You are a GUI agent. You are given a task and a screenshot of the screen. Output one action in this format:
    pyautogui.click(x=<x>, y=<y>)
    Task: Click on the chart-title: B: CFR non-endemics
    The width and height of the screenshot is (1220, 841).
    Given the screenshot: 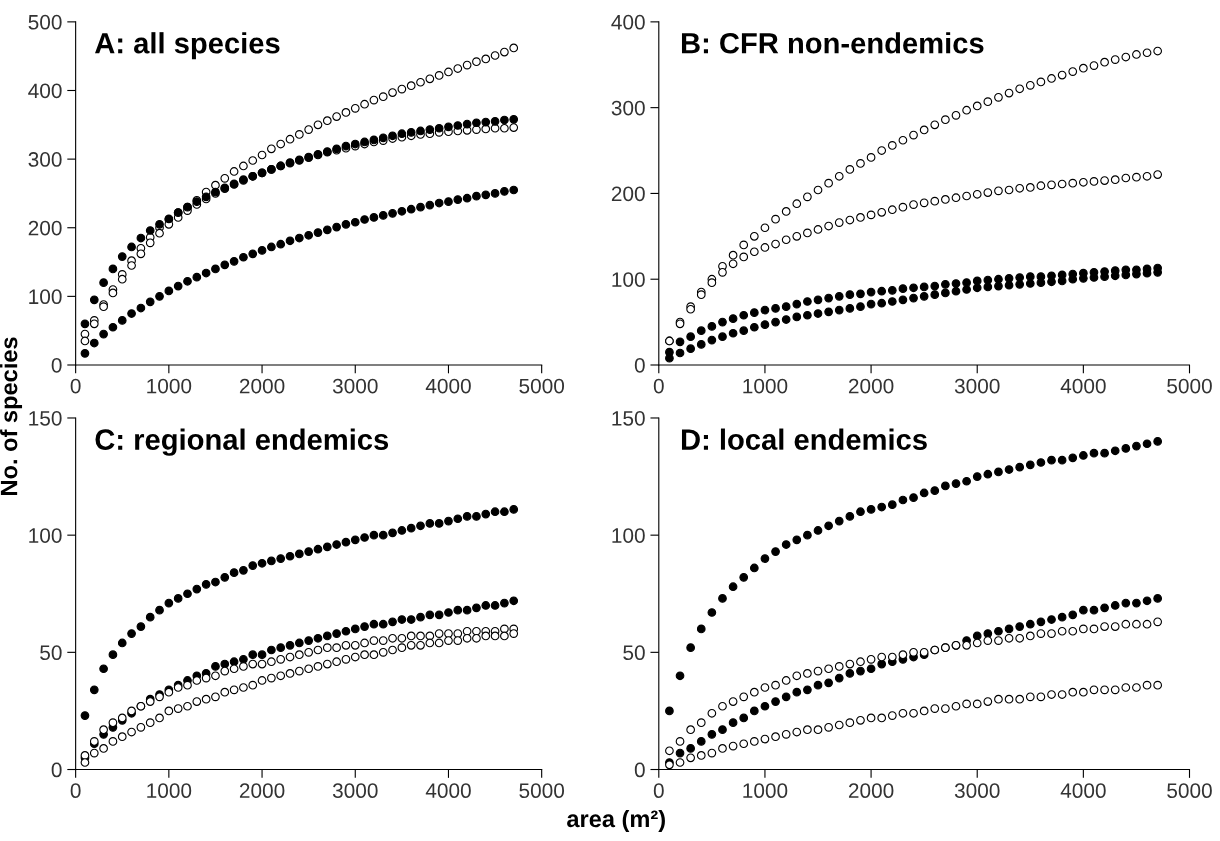 What is the action you would take?
    pyautogui.click(x=832, y=43)
    